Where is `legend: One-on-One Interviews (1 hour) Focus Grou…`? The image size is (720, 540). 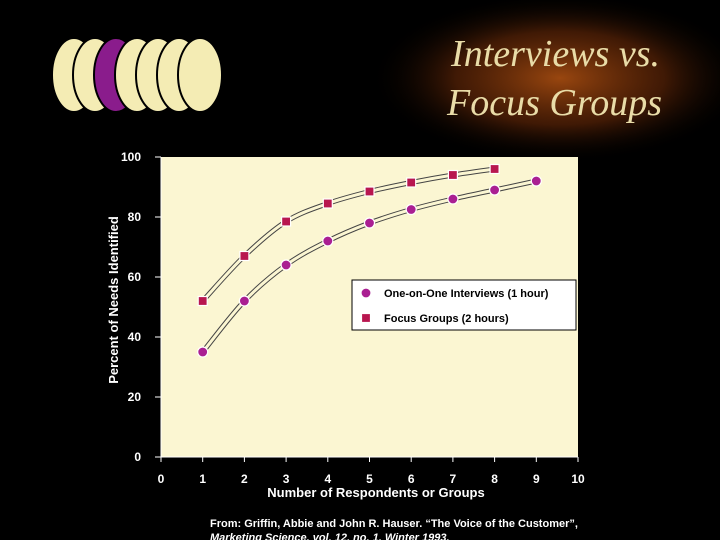
legend: One-on-One Interviews (1 hour) Focus Grou… is located at coordinates (464, 305).